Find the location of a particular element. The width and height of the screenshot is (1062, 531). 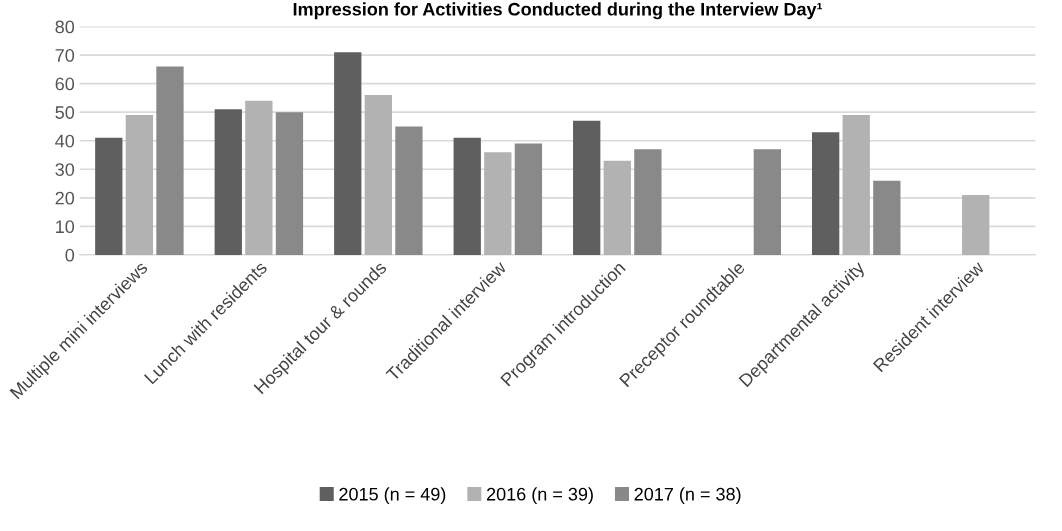

y-tick-label: 60 is located at coordinates (65, 84).